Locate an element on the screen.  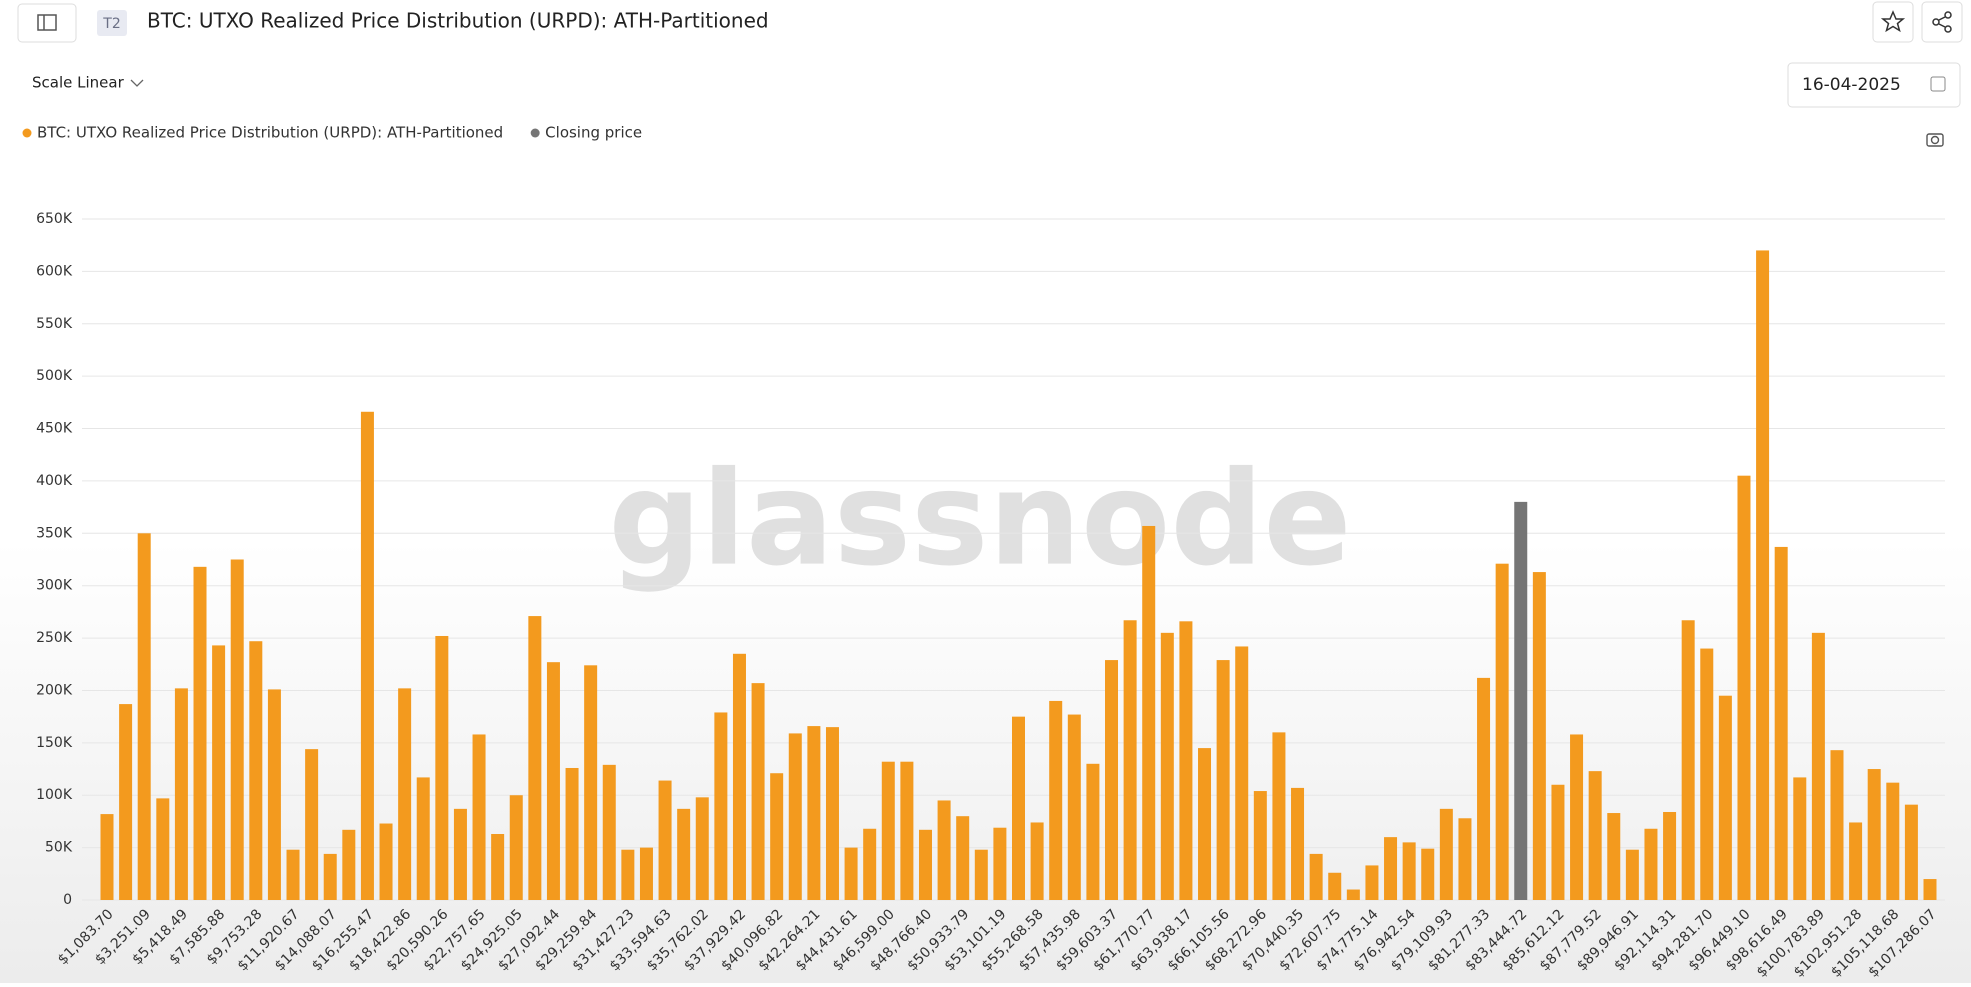
y-tick-label: 250K is located at coordinates (54, 638).